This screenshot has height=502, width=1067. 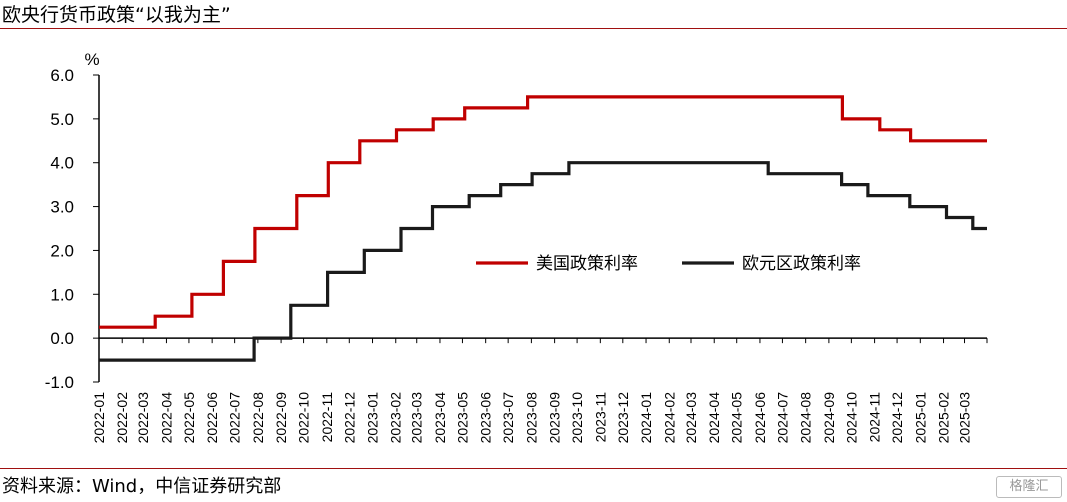 I want to click on x-tick-label: 2024-07, so click(x=782, y=418).